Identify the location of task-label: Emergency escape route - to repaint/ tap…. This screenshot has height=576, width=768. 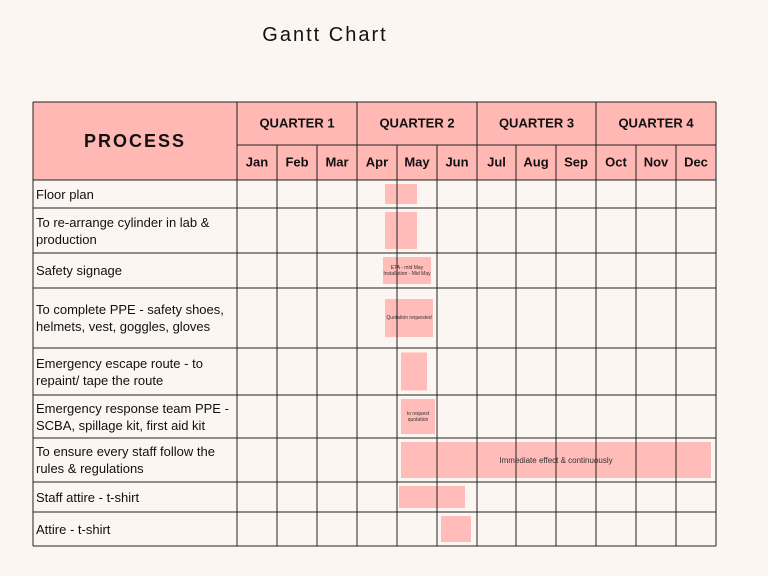
(119, 371).